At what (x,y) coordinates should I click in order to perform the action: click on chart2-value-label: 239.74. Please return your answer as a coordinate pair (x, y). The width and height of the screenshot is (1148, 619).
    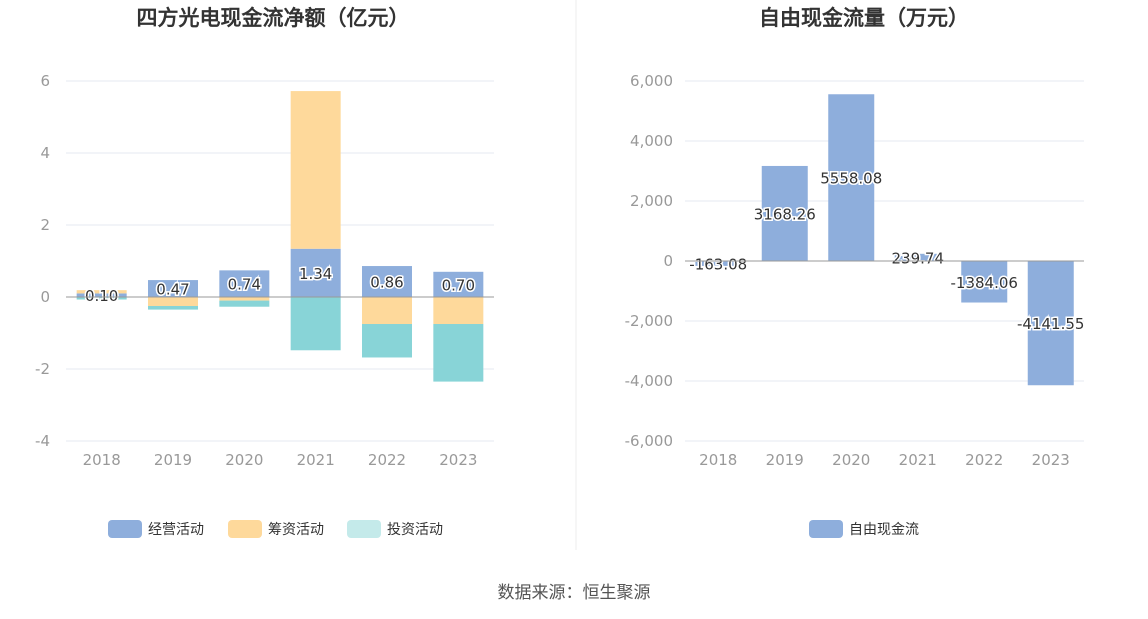
    Looking at the image, I should click on (918, 258).